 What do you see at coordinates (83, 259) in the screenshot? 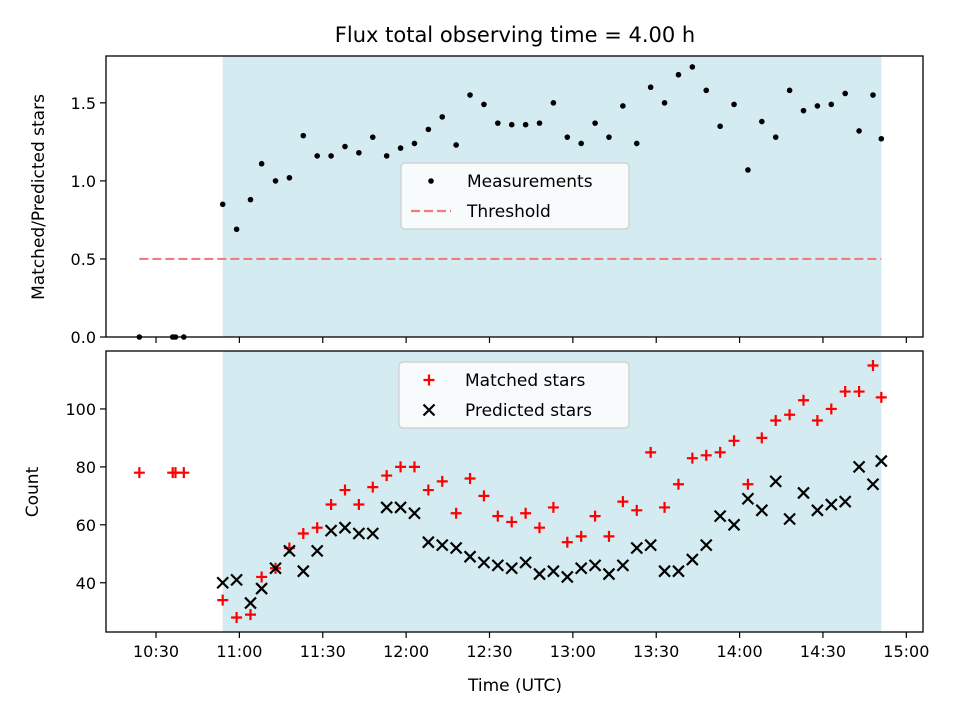
I see `y-tick-label: 0.5` at bounding box center [83, 259].